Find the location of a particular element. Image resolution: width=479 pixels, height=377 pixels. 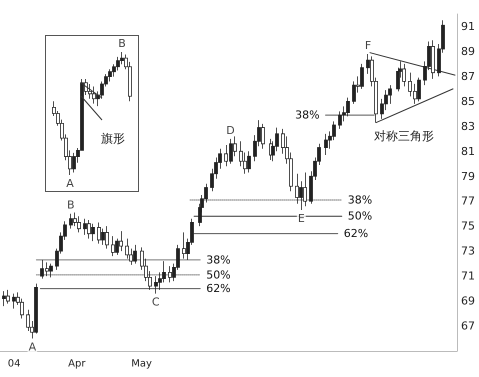

y-tick-label: 81 is located at coordinates (468, 151).